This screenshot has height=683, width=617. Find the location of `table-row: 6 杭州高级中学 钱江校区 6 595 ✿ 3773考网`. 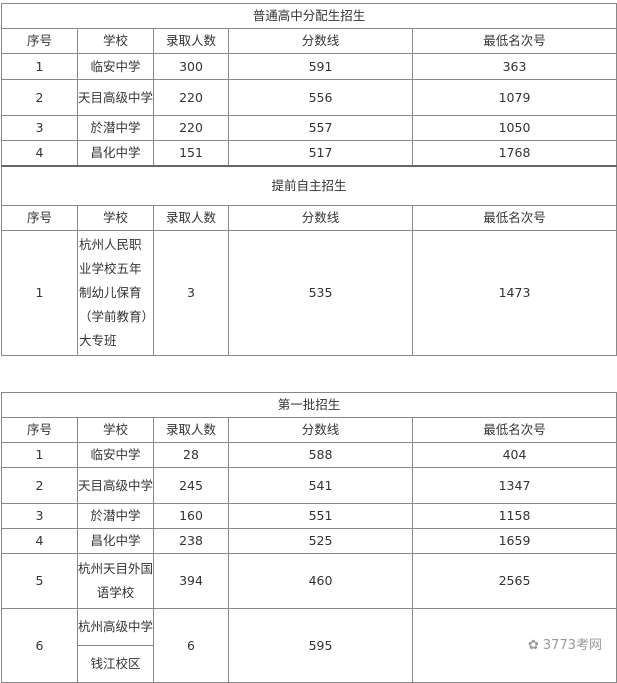

table-row: 6 杭州高级中学 钱江校区 6 595 ✿ 3773考网 is located at coordinates (309, 645).